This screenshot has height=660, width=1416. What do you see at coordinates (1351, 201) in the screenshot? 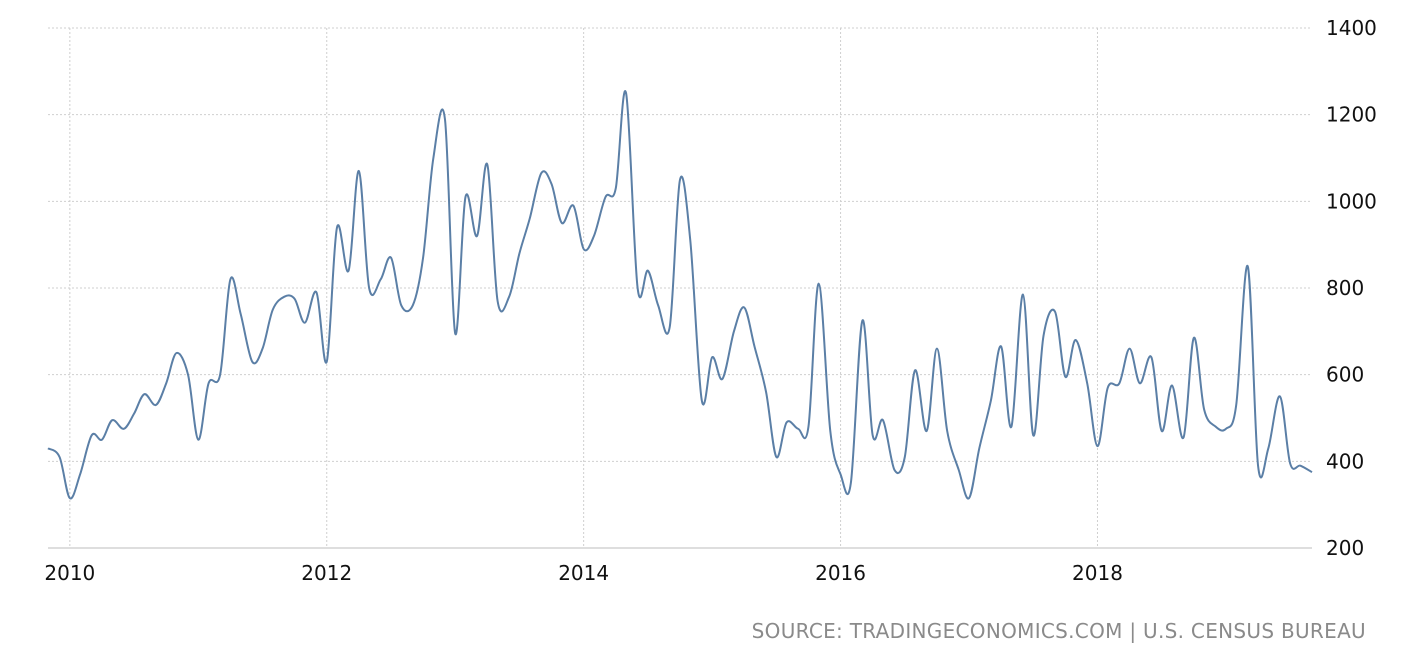
I see `y-tick-label: 1000` at bounding box center [1351, 201].